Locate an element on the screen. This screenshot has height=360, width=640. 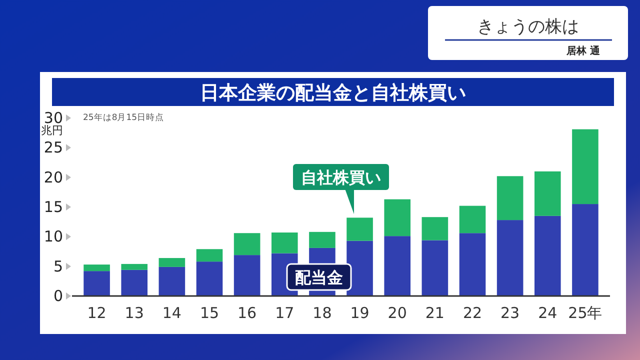
x-tick-label: 25年 is located at coordinates (585, 313).